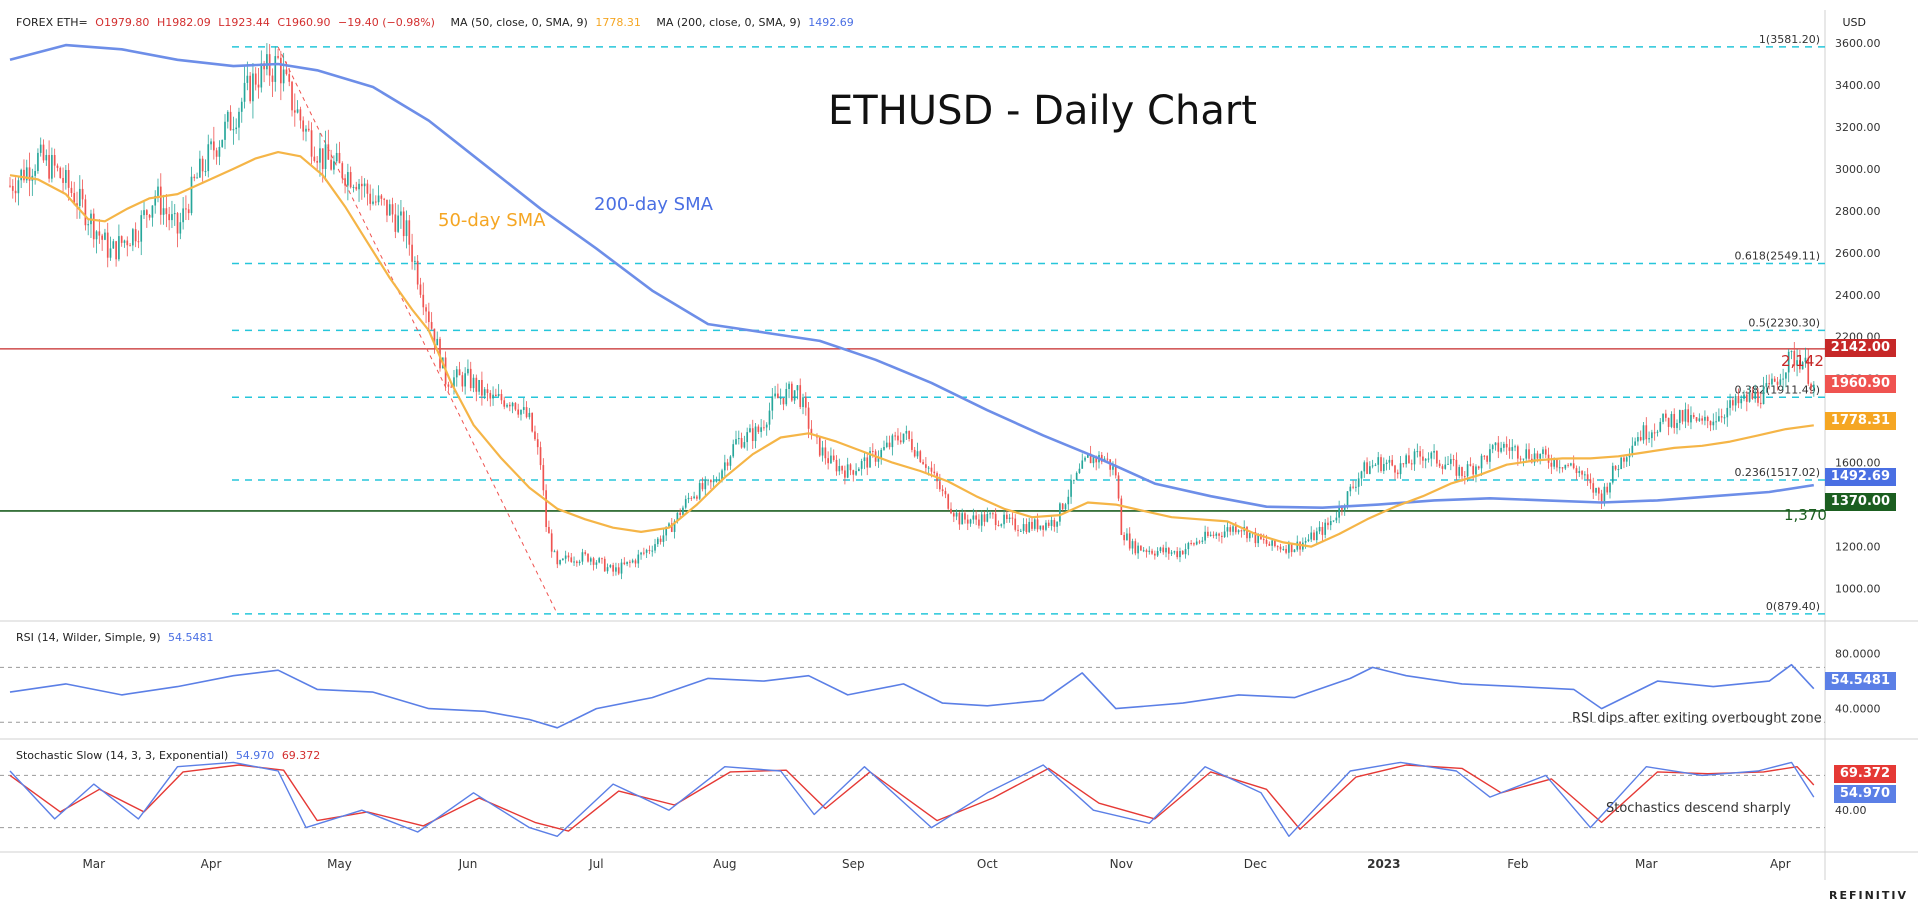  Describe the element at coordinates (1383, 864) in the screenshot. I see `x-axis-month-label: 2023` at that location.